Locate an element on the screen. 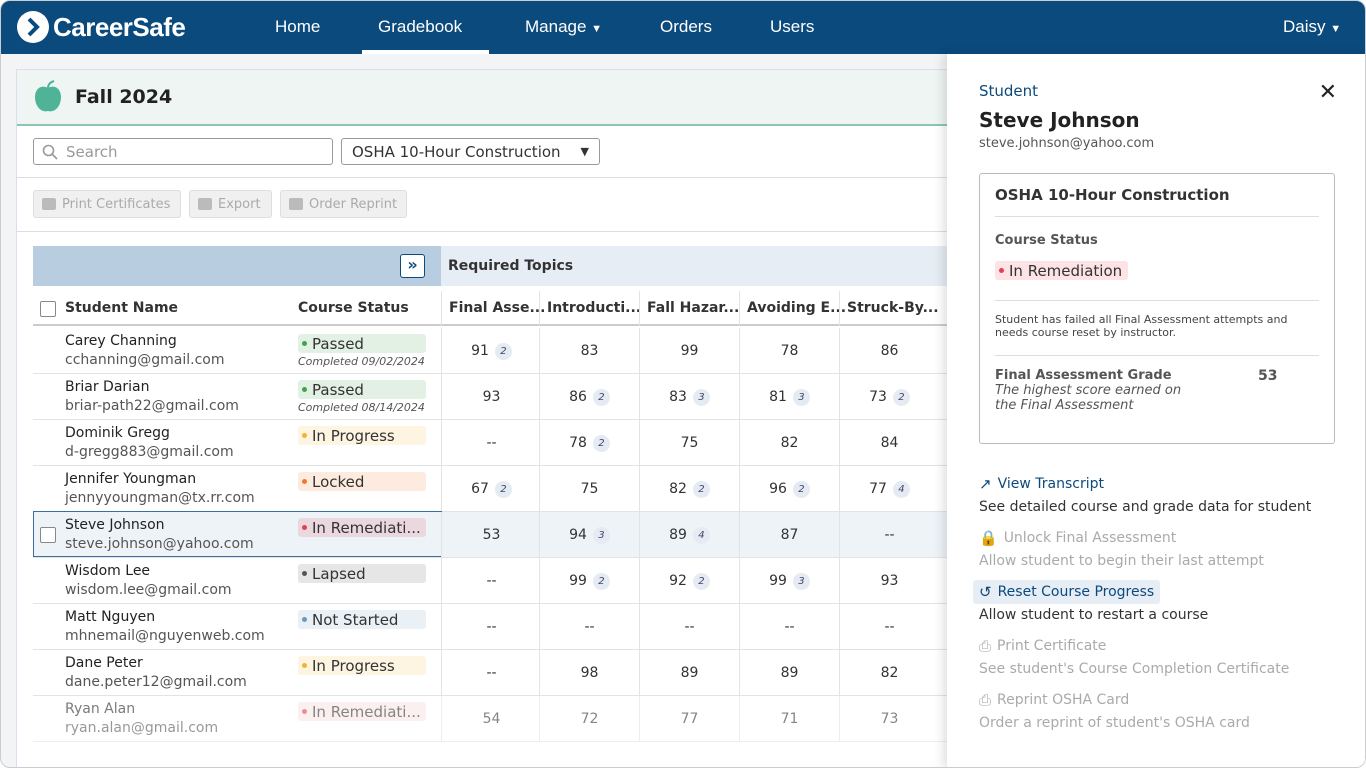  column-header: Student Name is located at coordinates (121, 308).